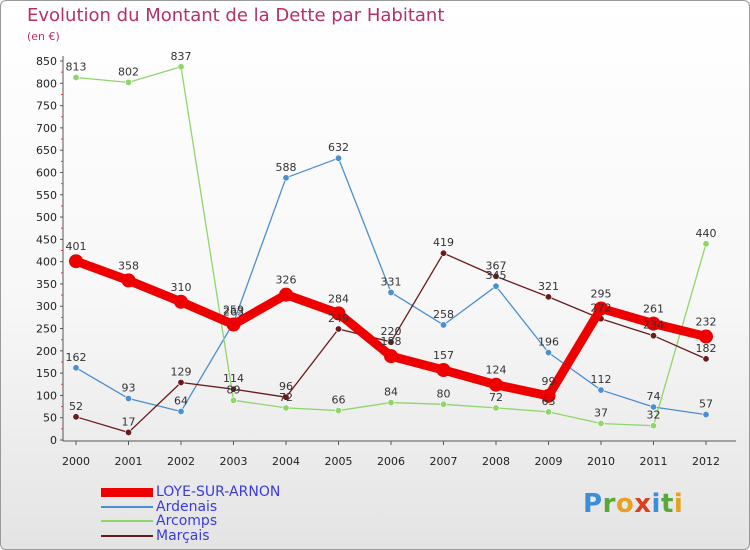  I want to click on legend-label: Arcomps, so click(187, 521).